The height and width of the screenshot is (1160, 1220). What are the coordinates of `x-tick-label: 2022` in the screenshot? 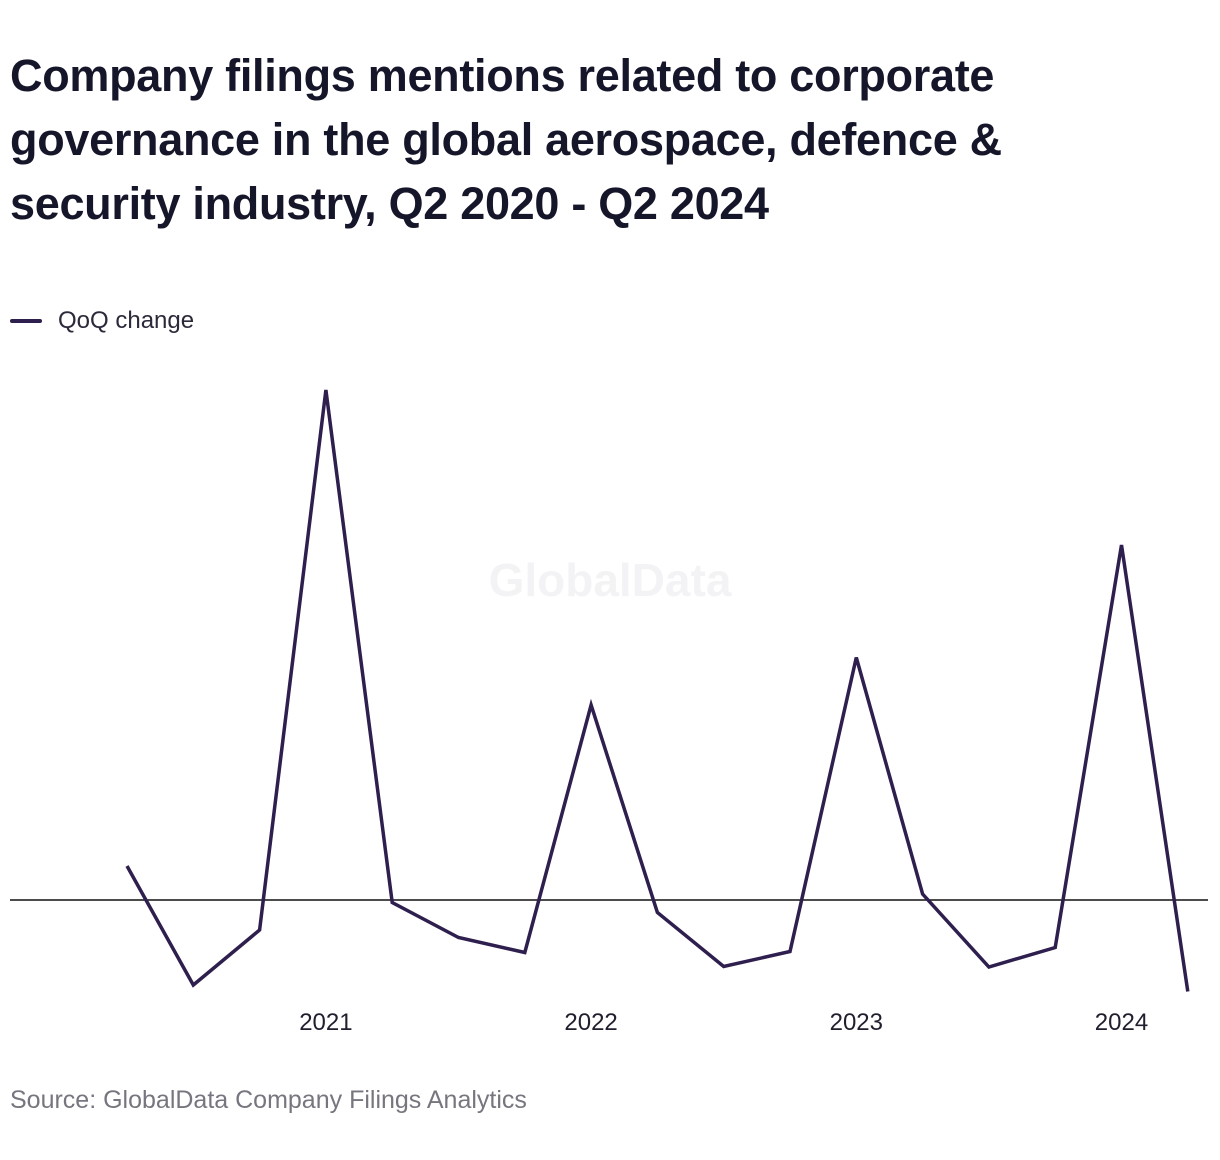 It's located at (590, 1022).